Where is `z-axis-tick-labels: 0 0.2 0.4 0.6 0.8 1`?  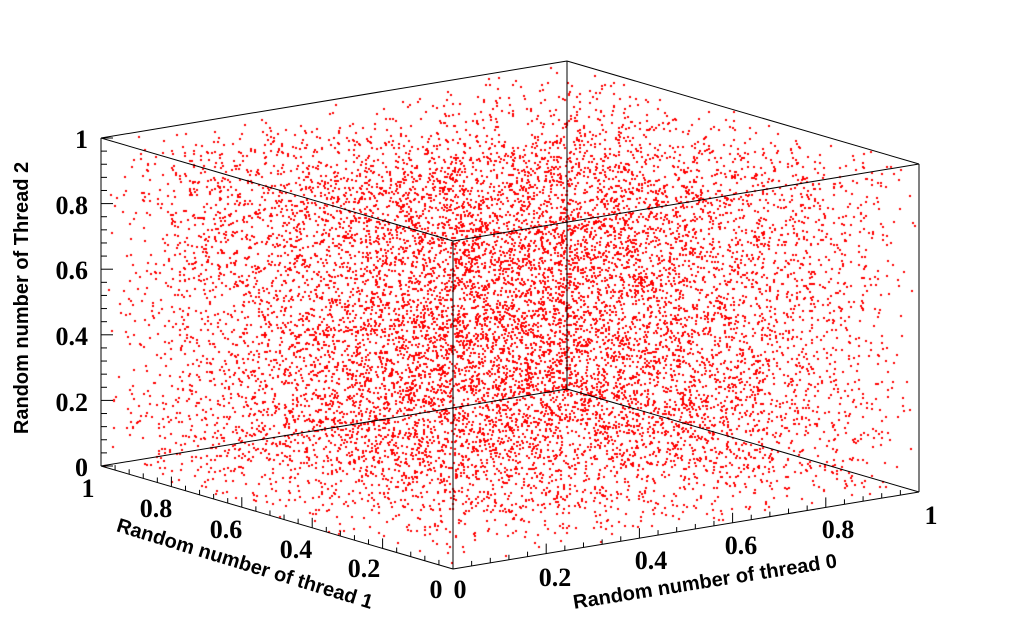
z-axis-tick-labels: 0 0.2 0.4 0.6 0.8 1 is located at coordinates (72, 303).